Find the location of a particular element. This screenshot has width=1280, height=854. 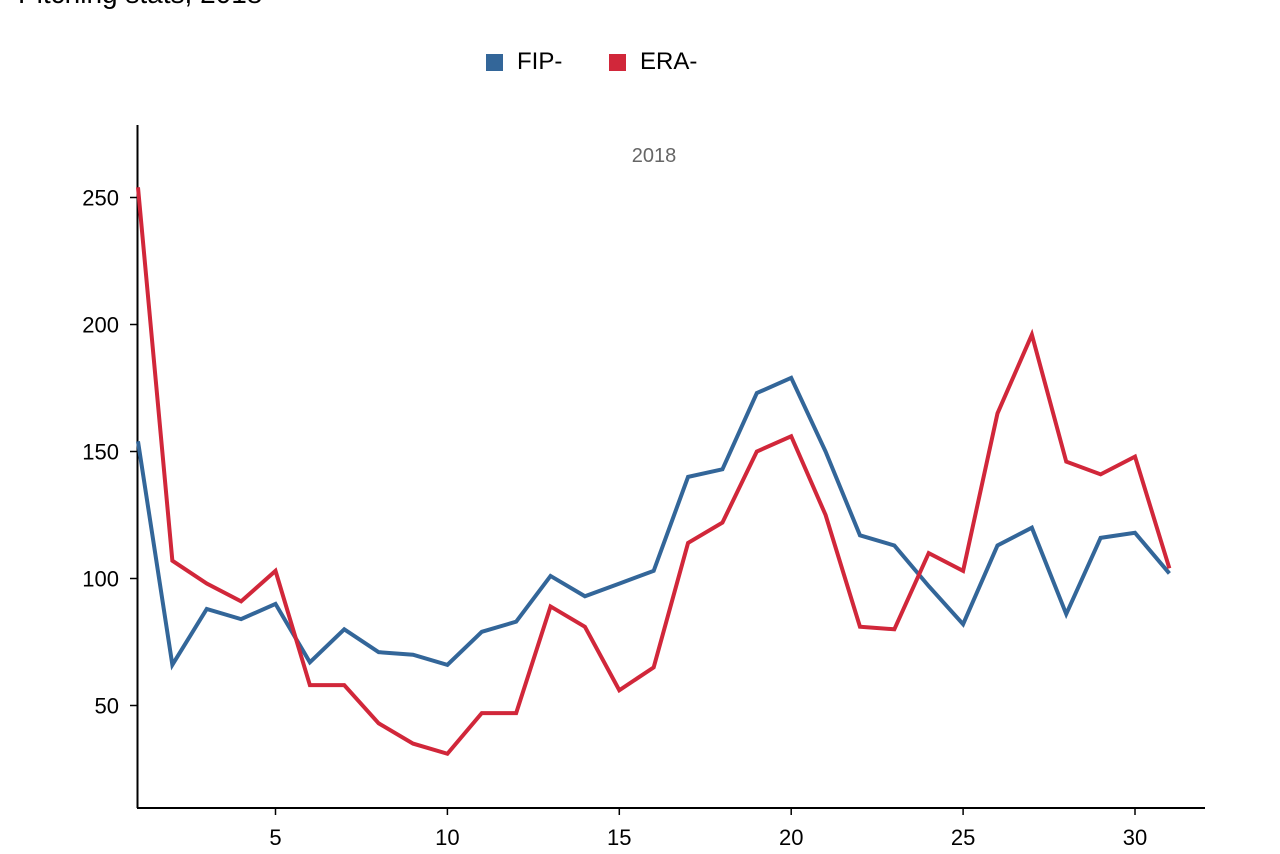

x-tick-label: 15 is located at coordinates (619, 837).